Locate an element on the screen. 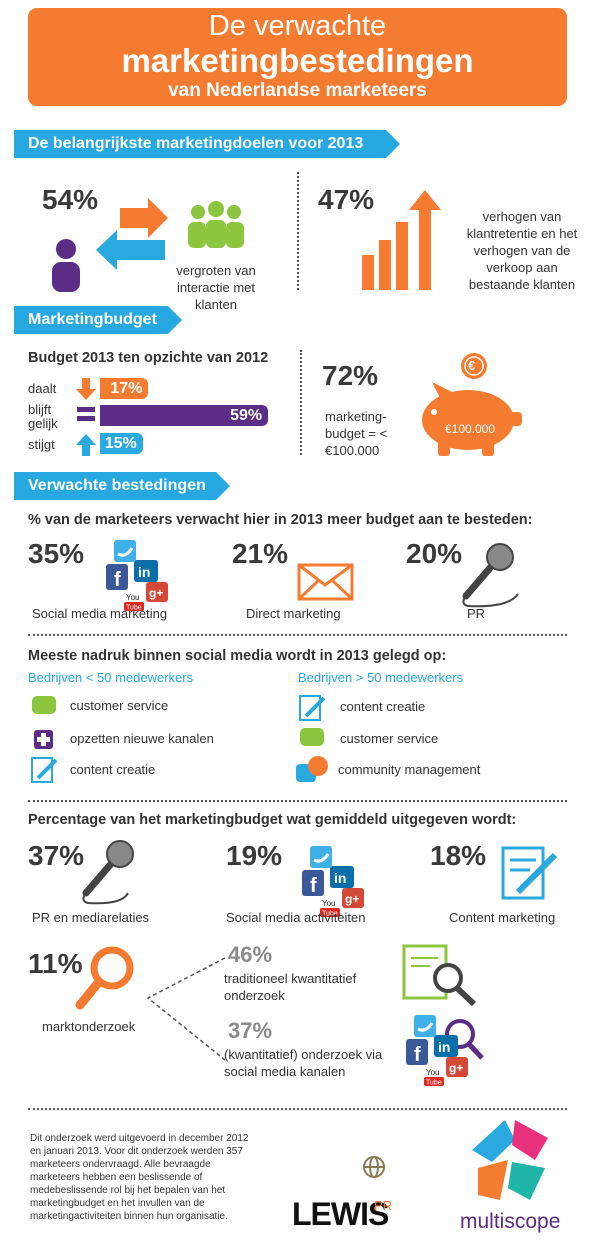  sub-percent: 37% is located at coordinates (250, 1030).